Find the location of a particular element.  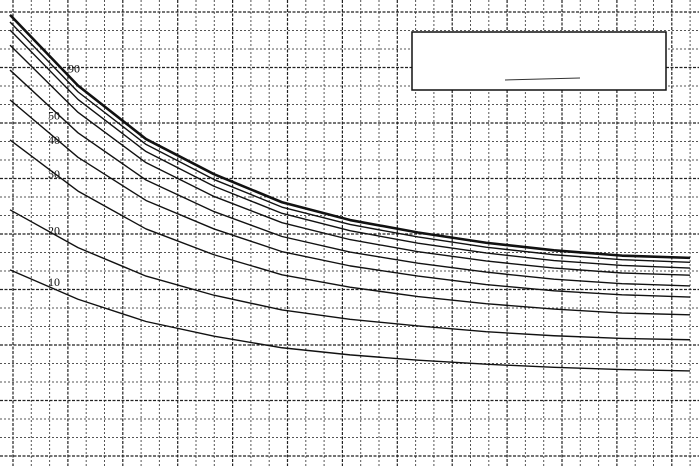

curve-label: 40 is located at coordinates (54, 140).